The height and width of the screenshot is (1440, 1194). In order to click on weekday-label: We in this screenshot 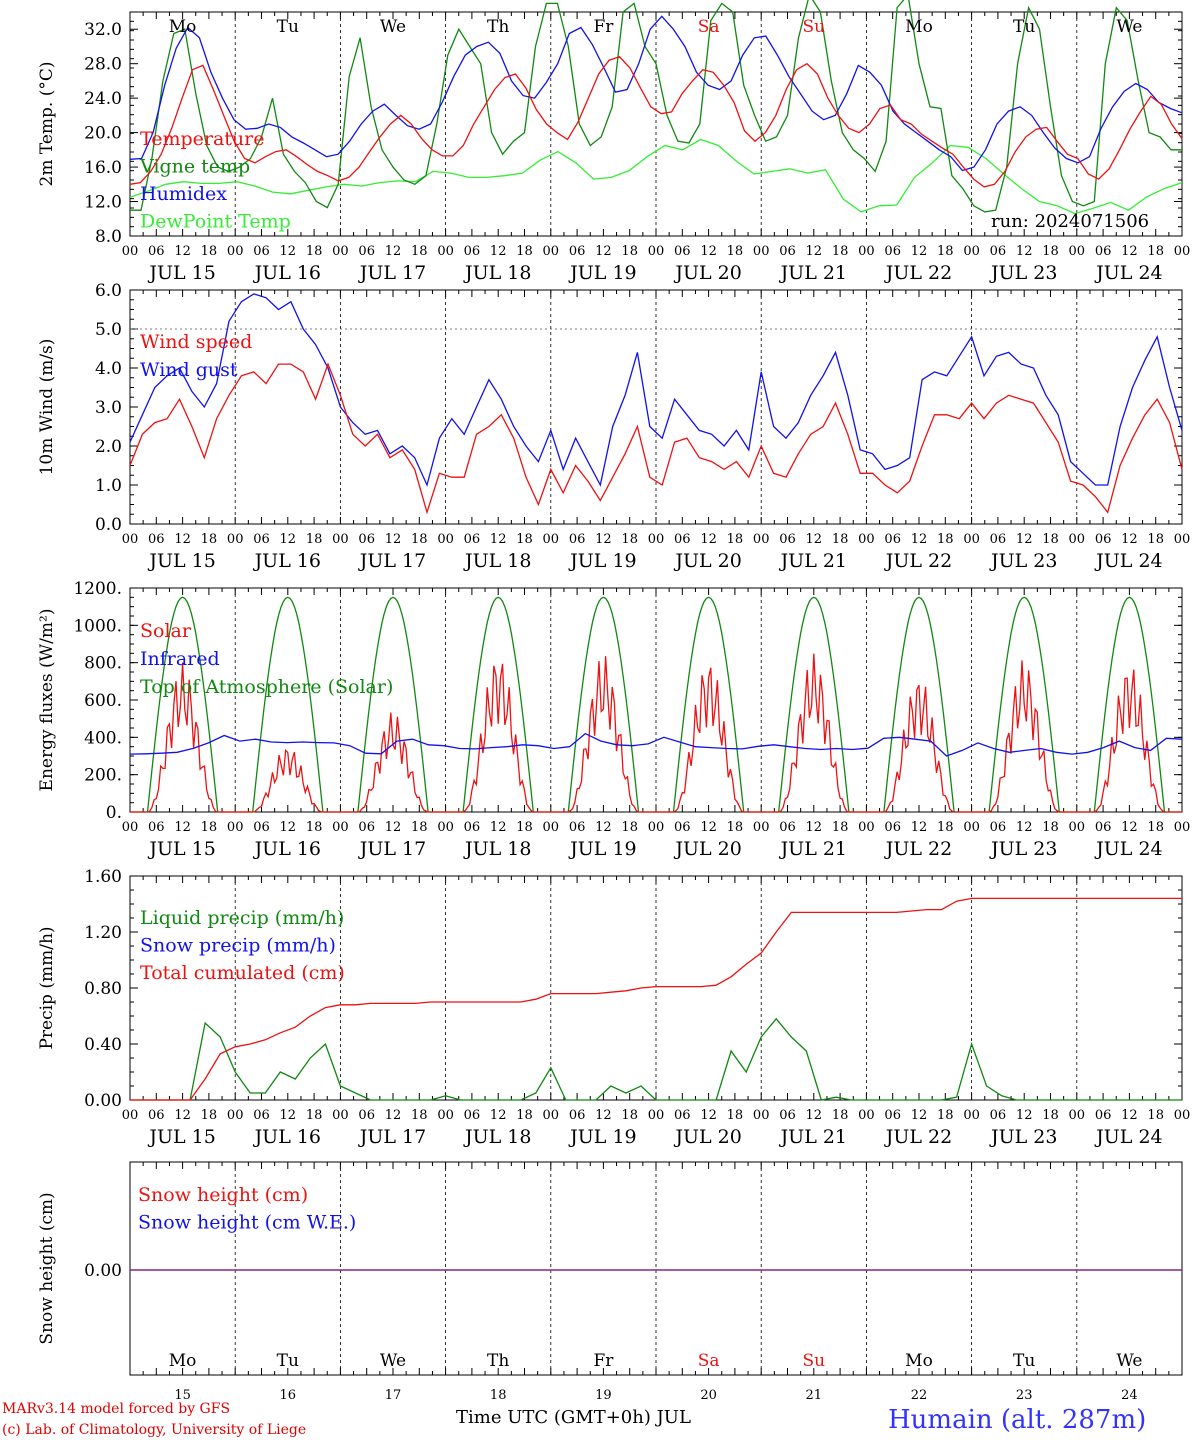, I will do `click(393, 27)`.